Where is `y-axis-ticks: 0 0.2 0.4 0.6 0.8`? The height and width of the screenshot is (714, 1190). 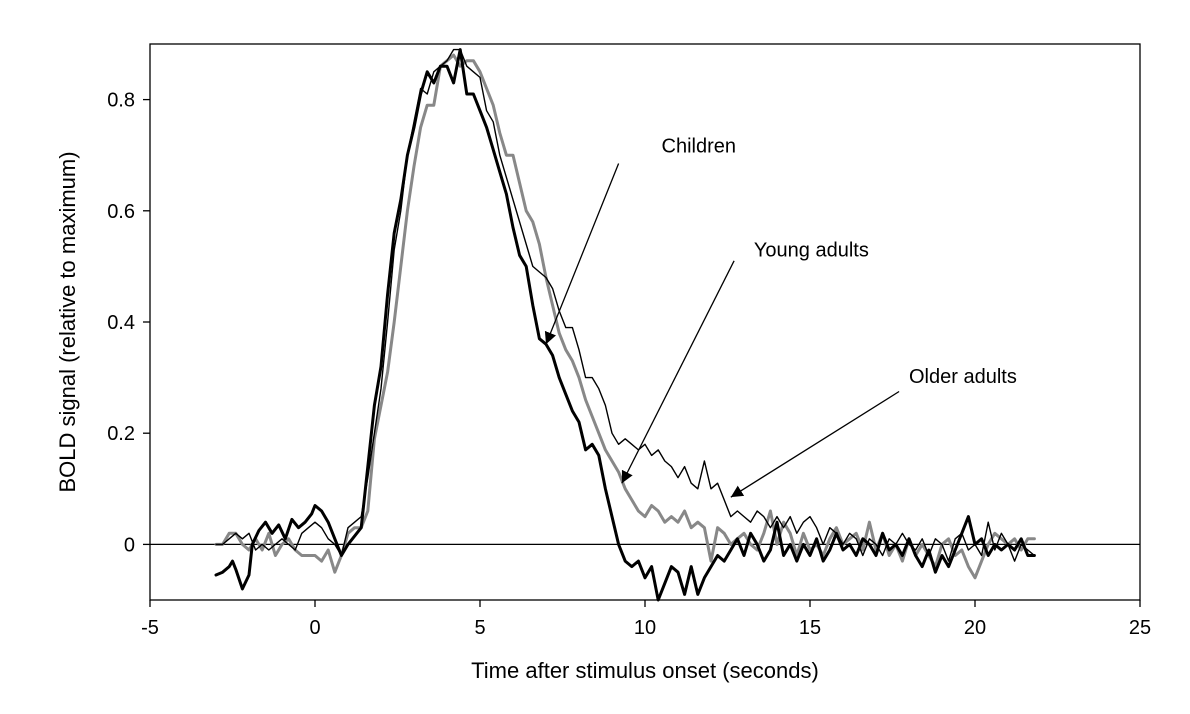
y-axis-ticks: 0 0.2 0.4 0.6 0.8 is located at coordinates (128, 323).